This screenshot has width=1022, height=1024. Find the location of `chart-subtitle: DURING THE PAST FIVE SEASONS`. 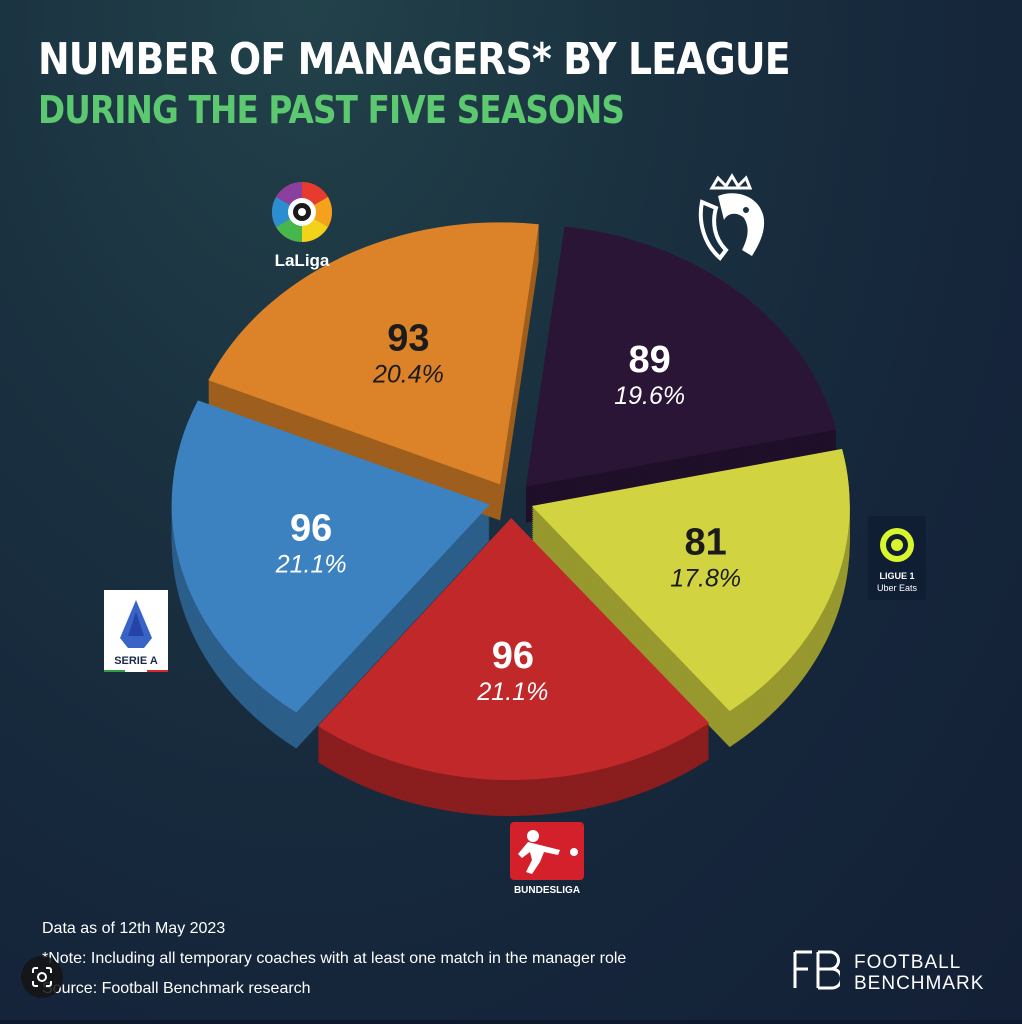

chart-subtitle: DURING THE PAST FIVE SEASONS is located at coordinates (331, 110).